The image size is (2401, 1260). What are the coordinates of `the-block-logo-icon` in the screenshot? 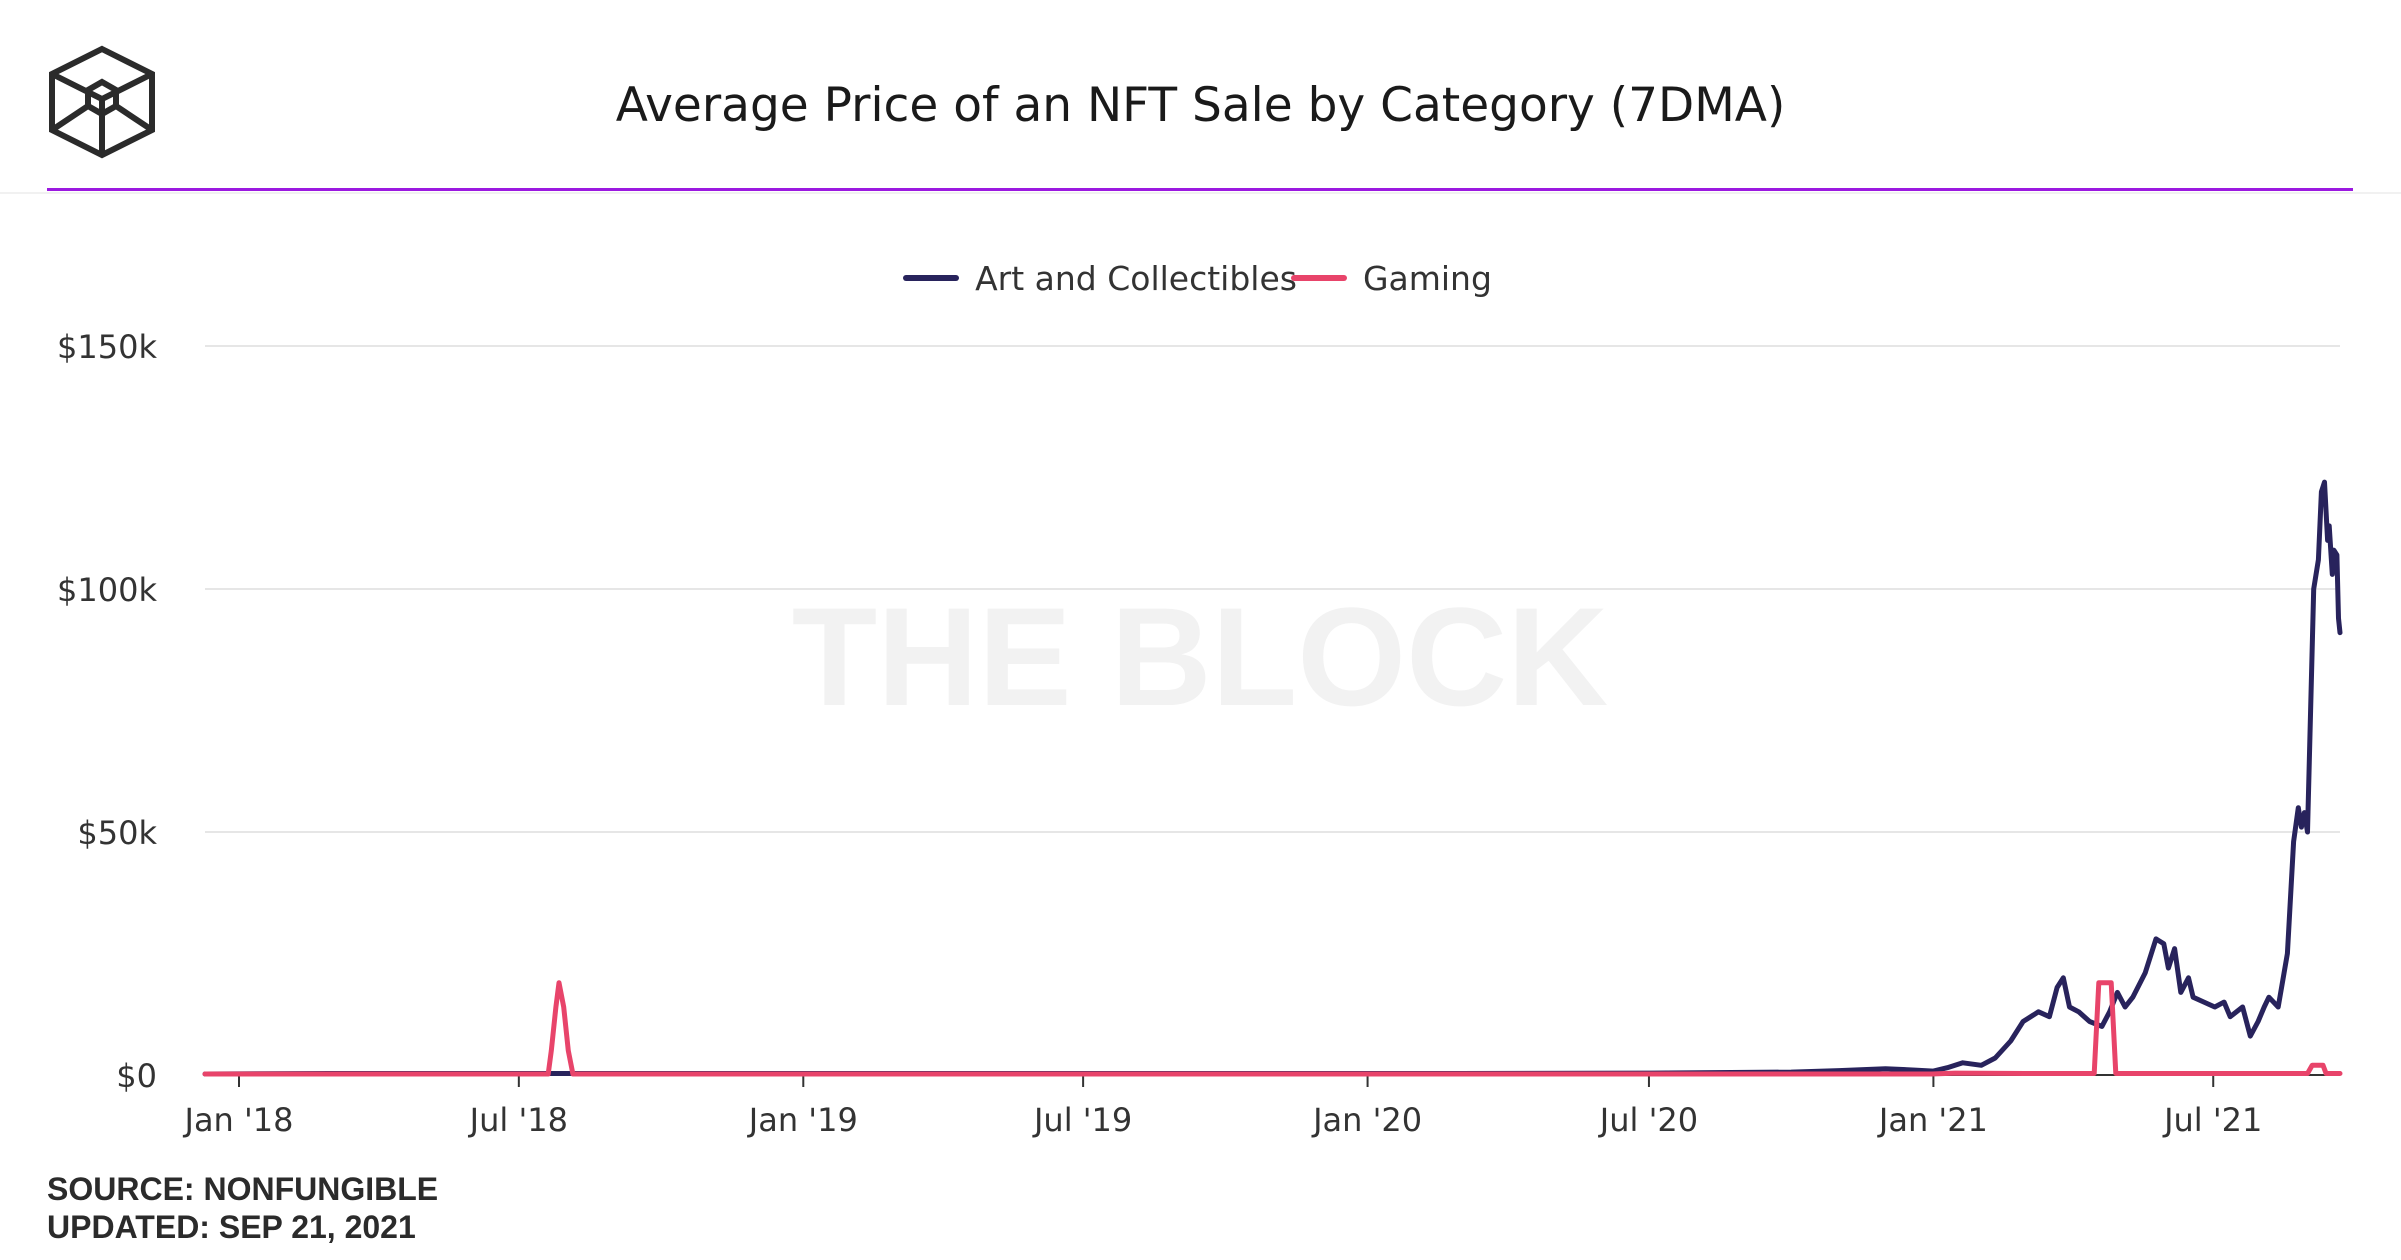 It's located at (102, 102).